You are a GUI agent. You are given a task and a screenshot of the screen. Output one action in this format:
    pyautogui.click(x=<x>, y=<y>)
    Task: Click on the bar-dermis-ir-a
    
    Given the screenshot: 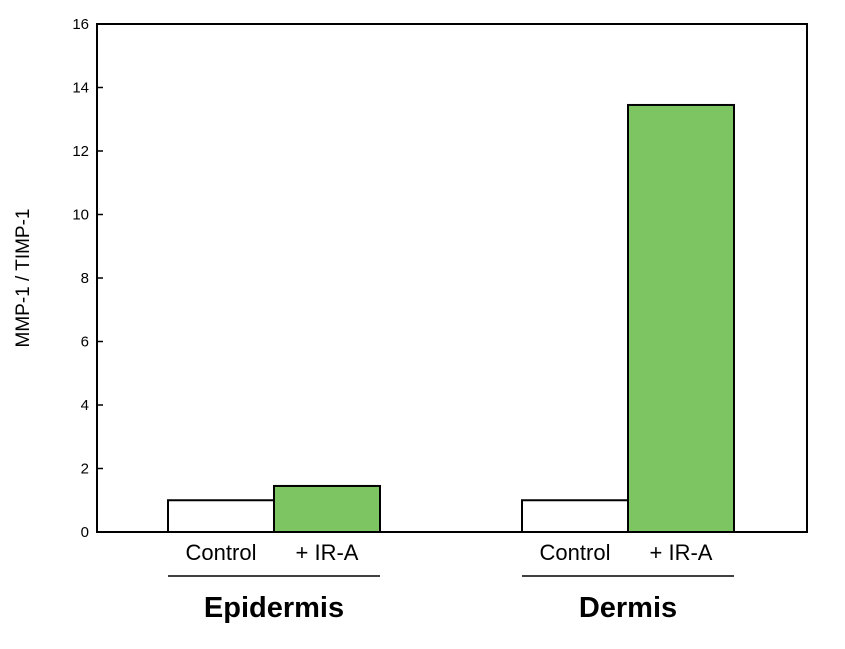 What is the action you would take?
    pyautogui.click(x=681, y=318)
    